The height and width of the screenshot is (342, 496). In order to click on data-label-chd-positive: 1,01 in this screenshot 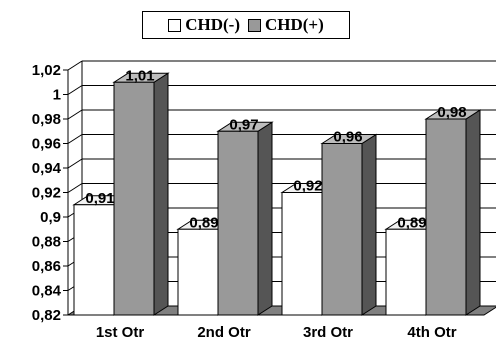, I will do `click(139, 75)`.